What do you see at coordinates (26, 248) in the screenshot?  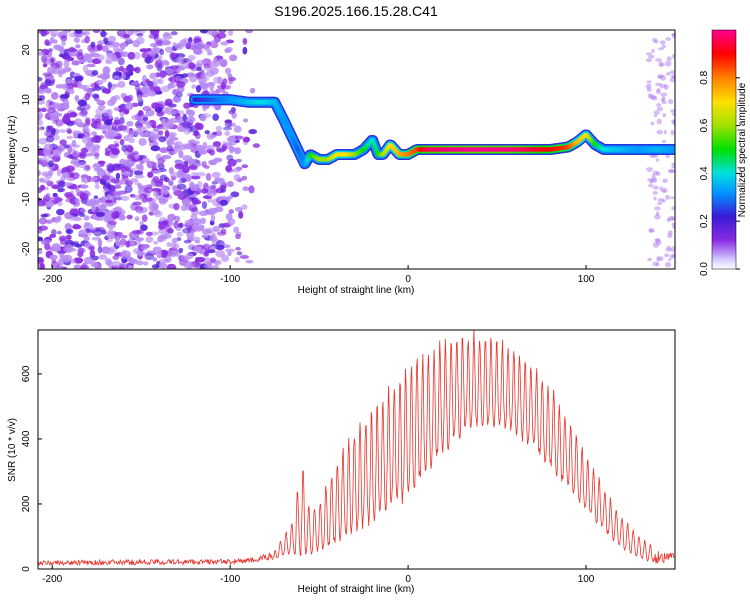 I see `y-tick-label: -20` at bounding box center [26, 248].